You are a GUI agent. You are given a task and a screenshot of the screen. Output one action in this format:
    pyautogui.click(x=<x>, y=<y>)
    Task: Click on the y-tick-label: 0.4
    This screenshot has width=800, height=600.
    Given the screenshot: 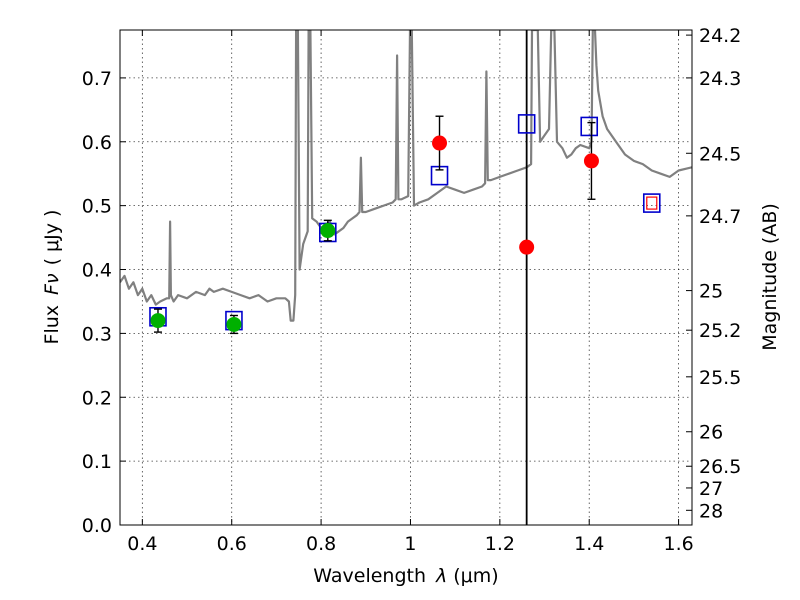 What is the action you would take?
    pyautogui.click(x=97, y=271)
    